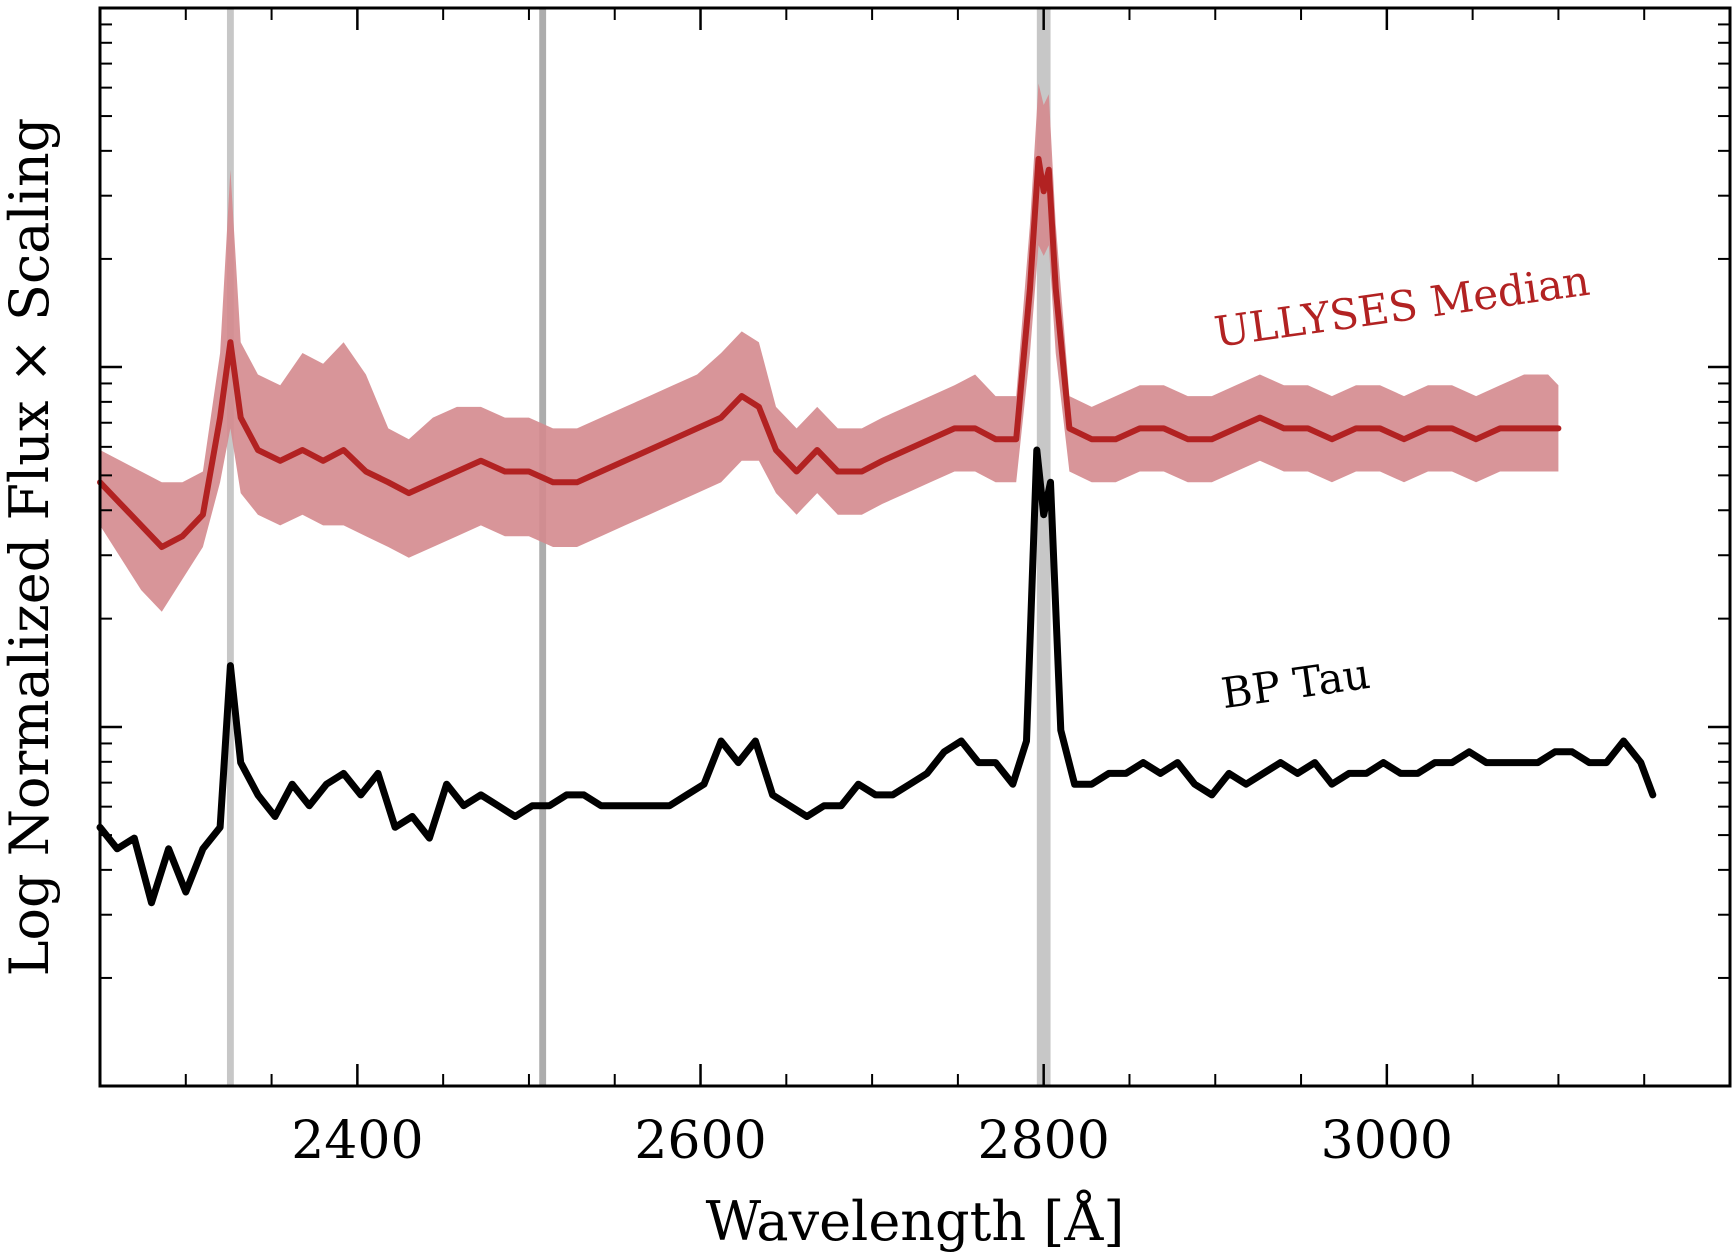  I want to click on x-tick-label-2: 2800, so click(1044, 1141).